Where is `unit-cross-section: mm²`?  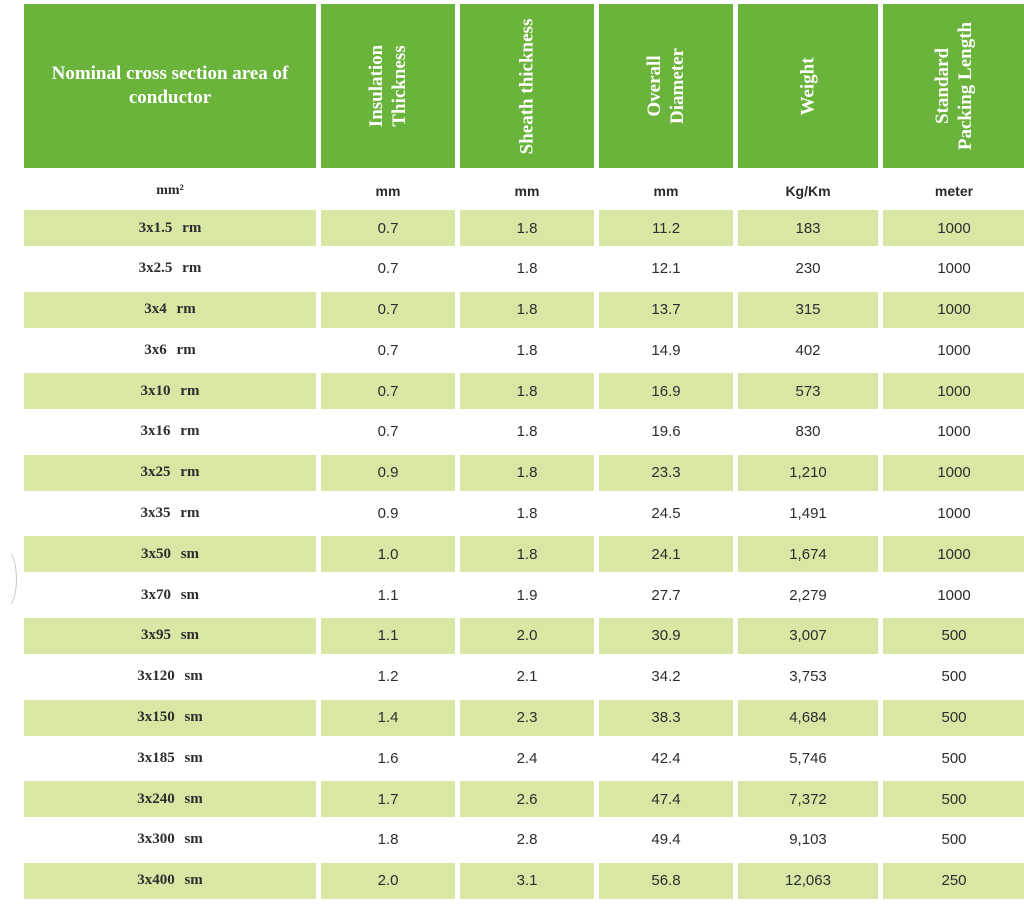
unit-cross-section: mm² is located at coordinates (170, 190).